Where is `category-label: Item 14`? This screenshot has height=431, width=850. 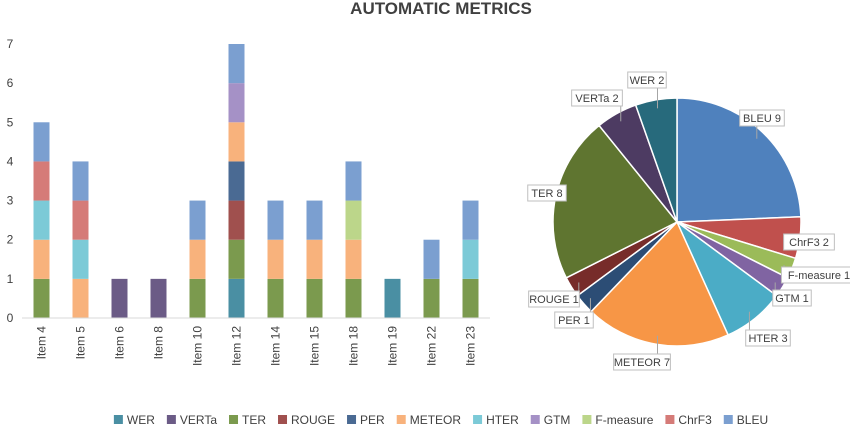 category-label: Item 14 is located at coordinates (276, 346).